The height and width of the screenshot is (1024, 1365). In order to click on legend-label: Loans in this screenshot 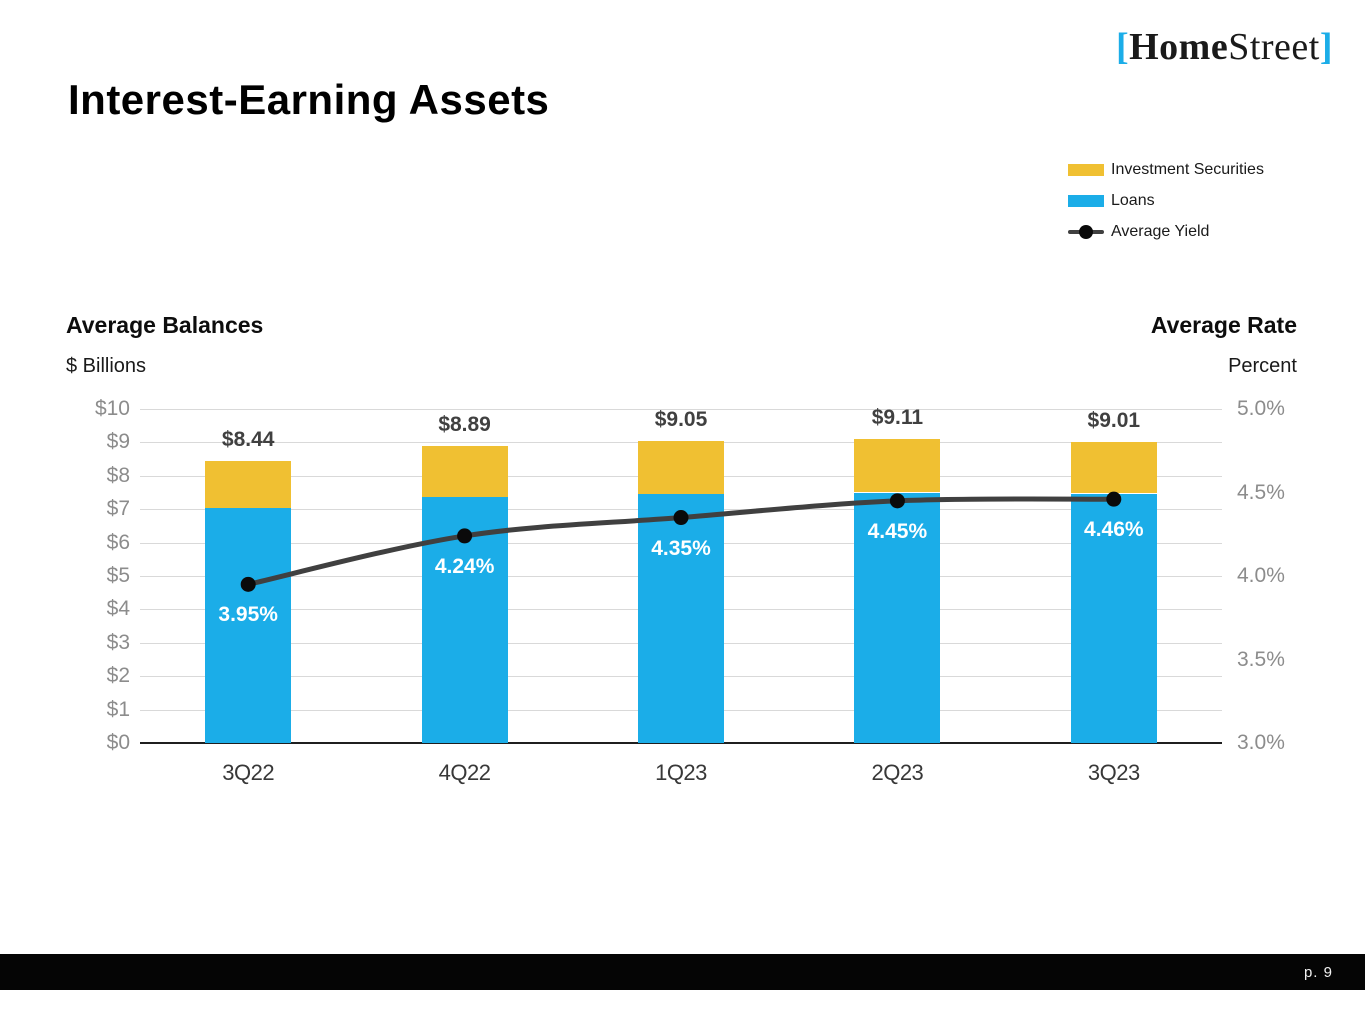, I will do `click(1133, 200)`.